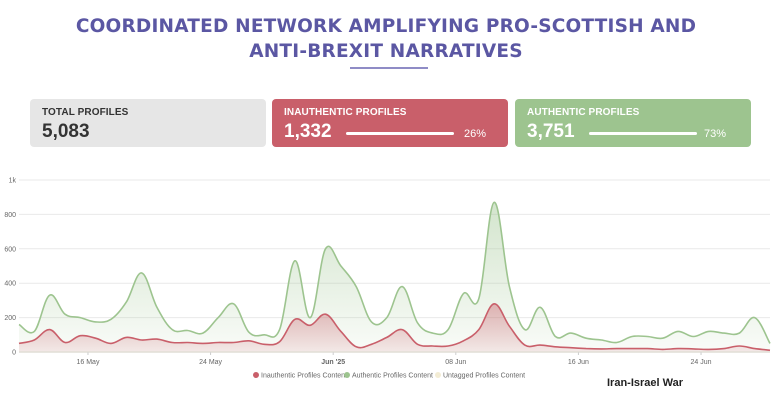 The width and height of the screenshot is (772, 417). What do you see at coordinates (392, 376) in the screenshot?
I see `legend-label-1: Authentic Profiles Content` at bounding box center [392, 376].